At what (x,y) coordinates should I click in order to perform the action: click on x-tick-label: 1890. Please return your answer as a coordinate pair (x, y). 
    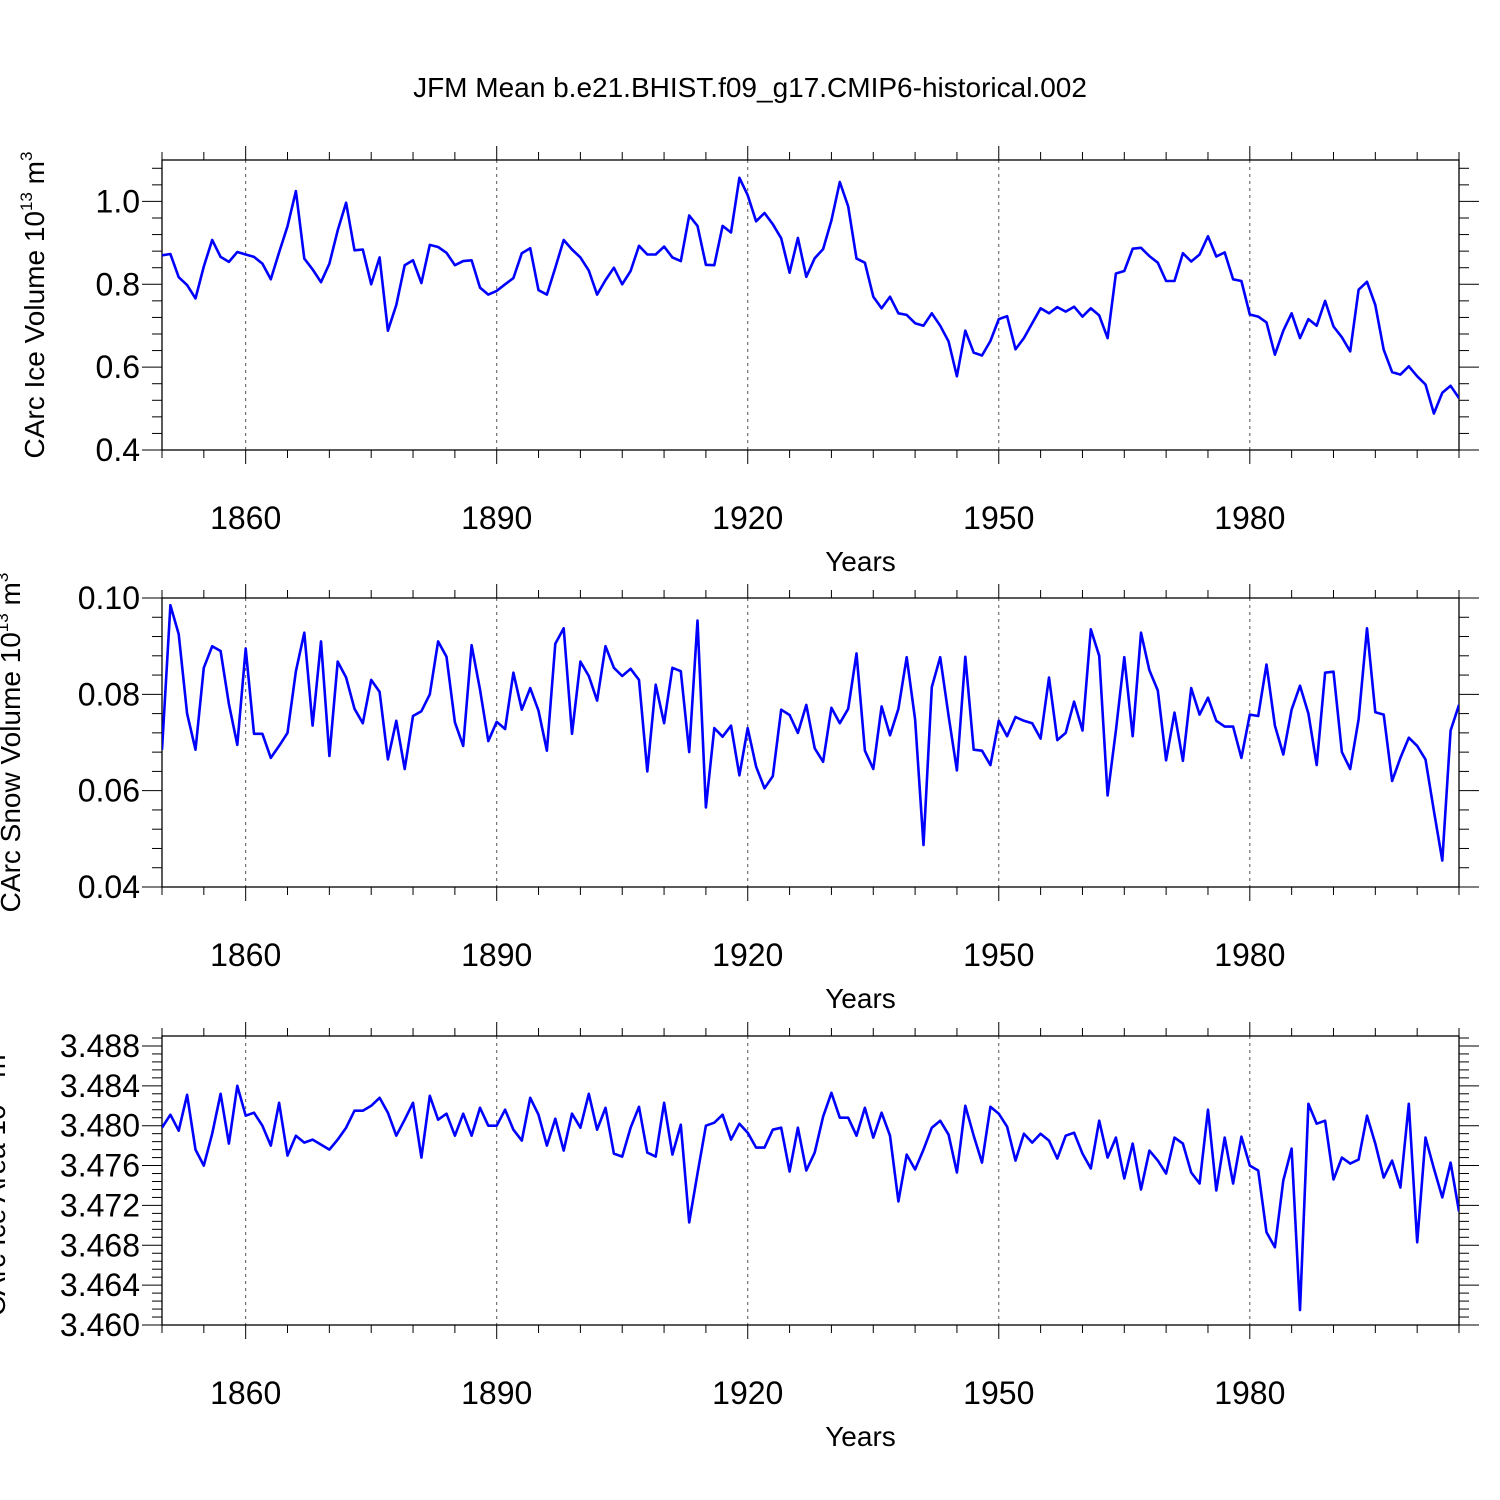
    Looking at the image, I should click on (496, 955).